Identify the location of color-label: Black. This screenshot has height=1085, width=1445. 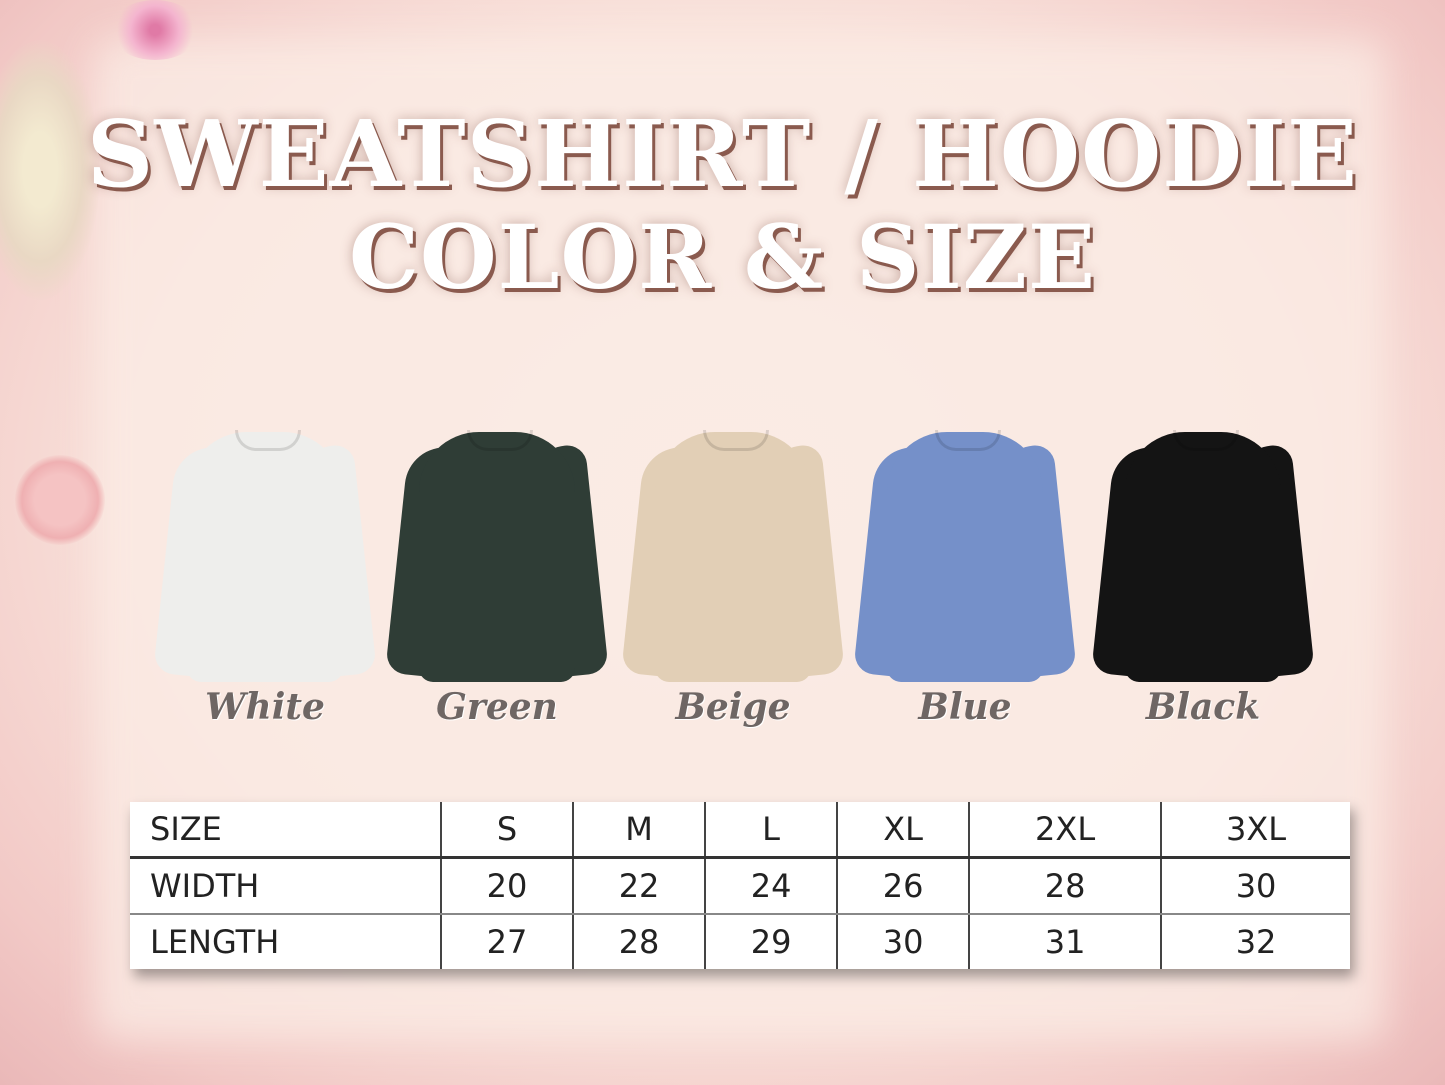
(1203, 707).